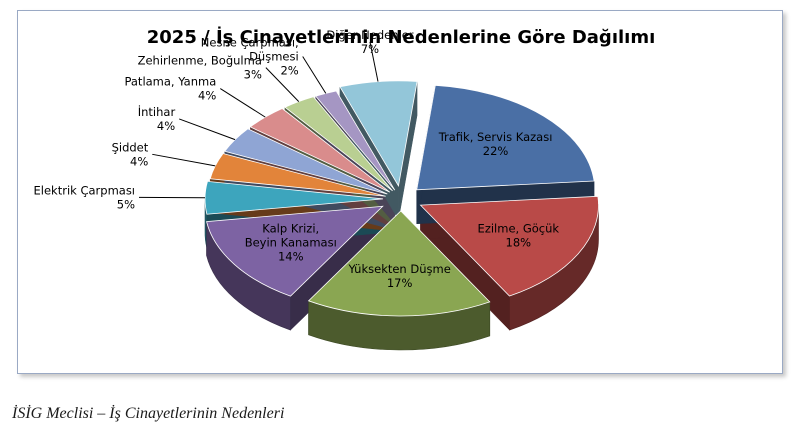  I want to click on slice-label: Yüksekten Düşme 17%, so click(398, 276).